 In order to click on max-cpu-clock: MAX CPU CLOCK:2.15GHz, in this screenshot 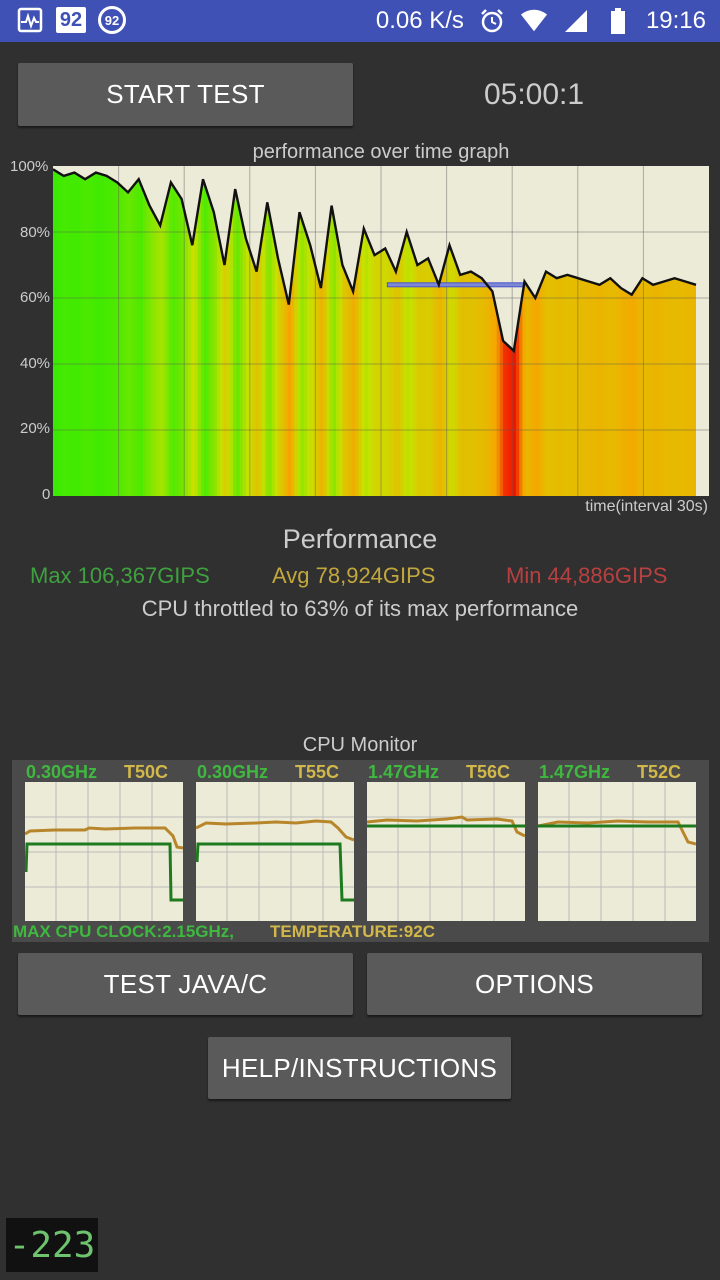, I will do `click(124, 931)`.